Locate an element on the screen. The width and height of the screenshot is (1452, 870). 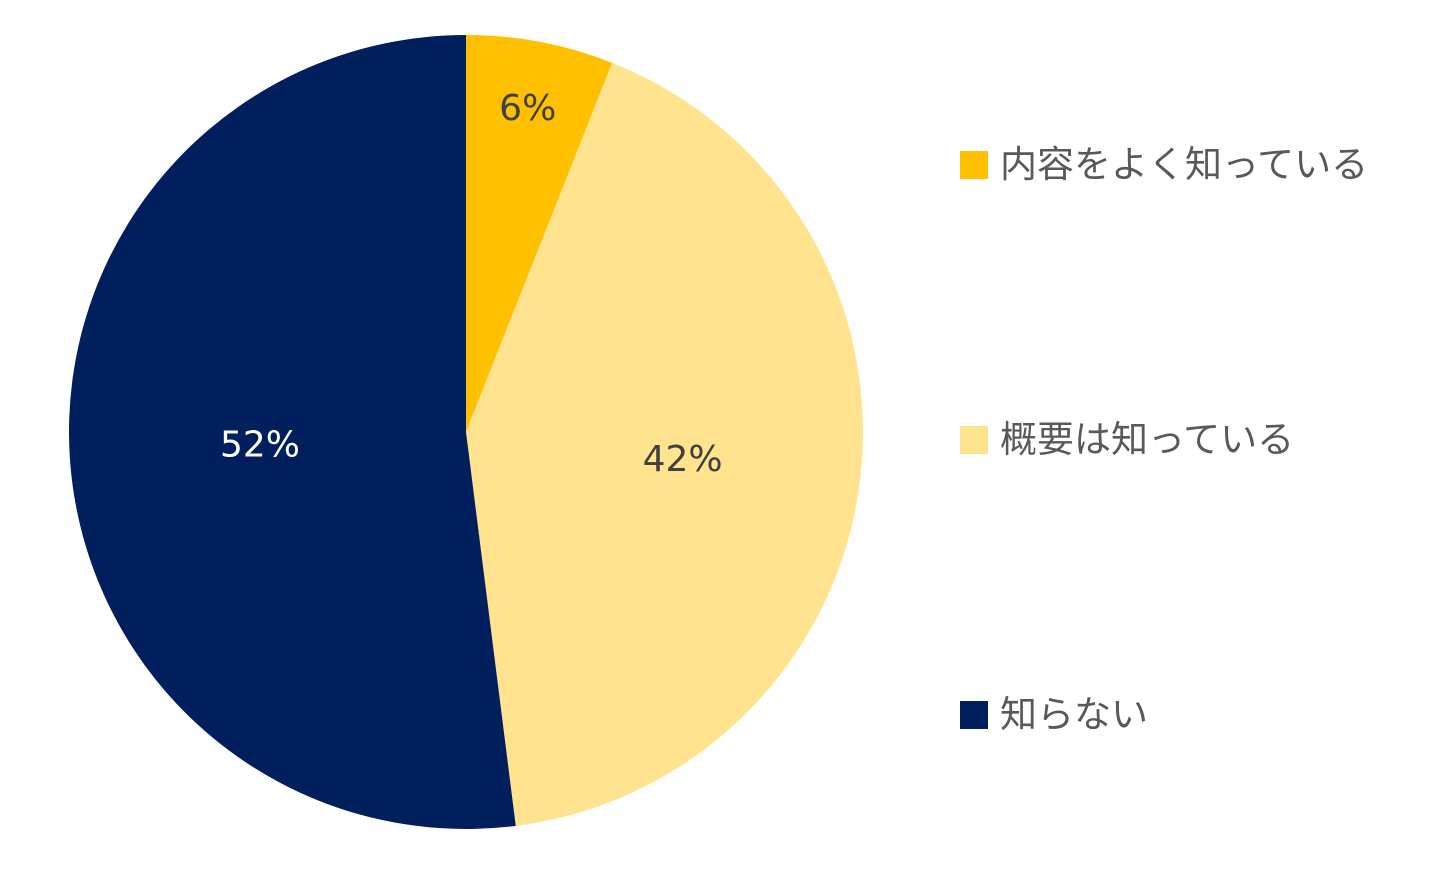
pie-slice-well-known is located at coordinates (539, 233).